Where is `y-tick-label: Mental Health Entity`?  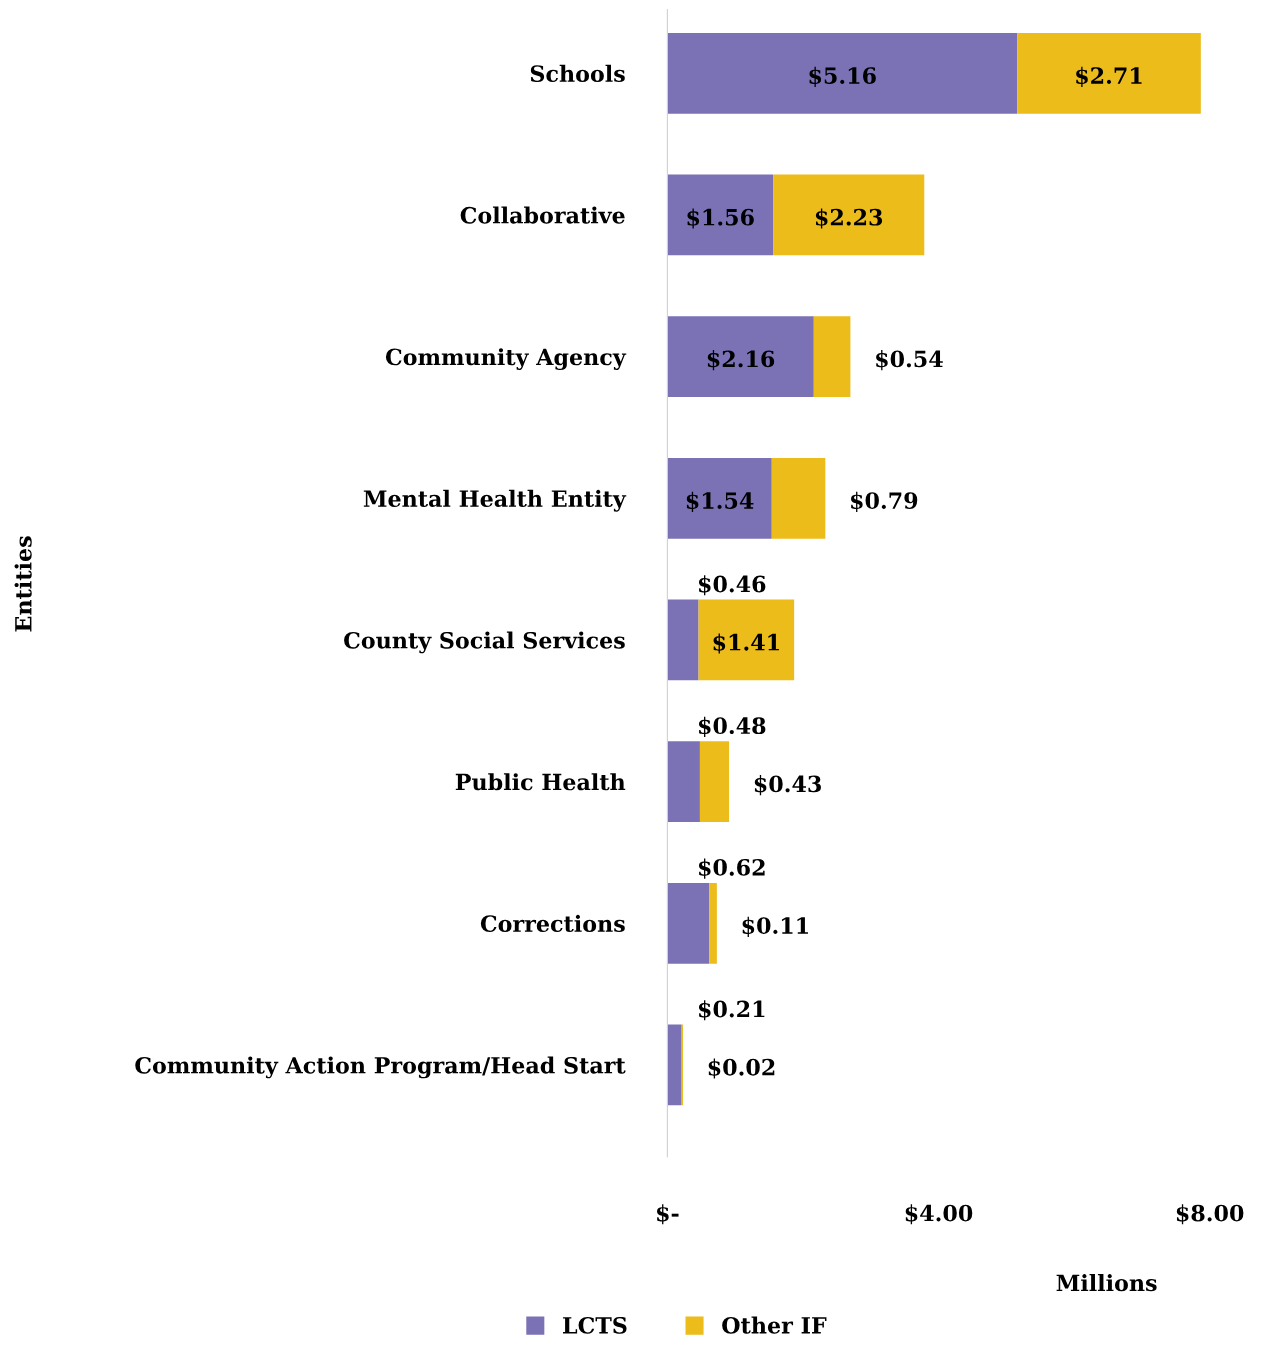
y-tick-label: Mental Health Entity is located at coordinates (495, 500).